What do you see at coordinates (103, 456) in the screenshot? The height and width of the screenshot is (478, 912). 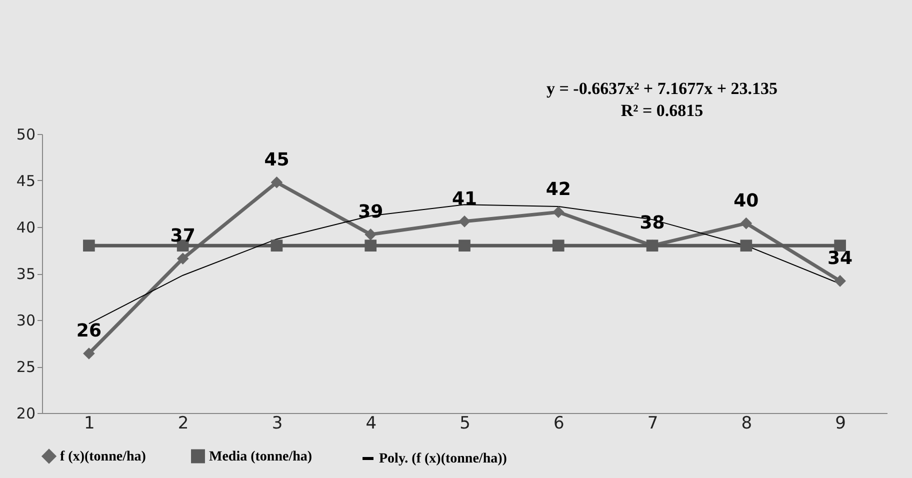 I see `legend-label: f (x)(tonne/ha)` at bounding box center [103, 456].